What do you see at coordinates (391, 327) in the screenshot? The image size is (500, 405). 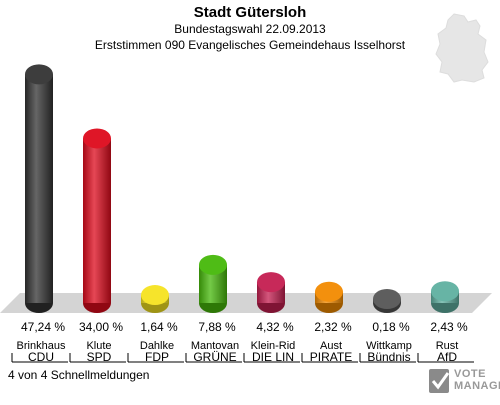 I see `value-label: 0,18 %` at bounding box center [391, 327].